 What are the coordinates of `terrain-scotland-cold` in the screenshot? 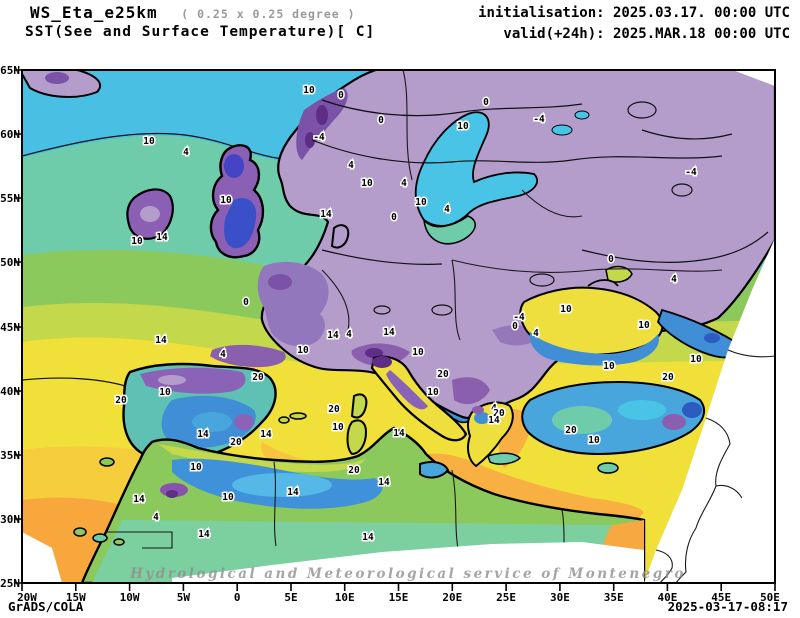 It's located at (234, 166).